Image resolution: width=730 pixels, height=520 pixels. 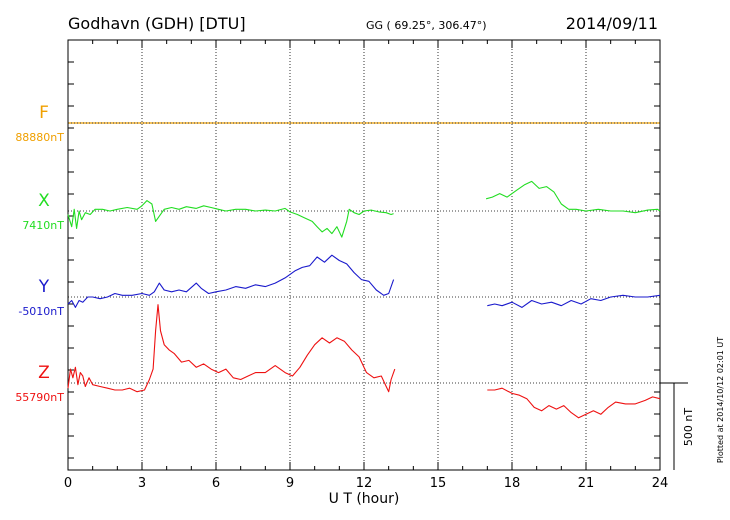 What do you see at coordinates (426, 25) in the screenshot?
I see `station-coordinates: GG ( 69.25°, 306.47°)` at bounding box center [426, 25].